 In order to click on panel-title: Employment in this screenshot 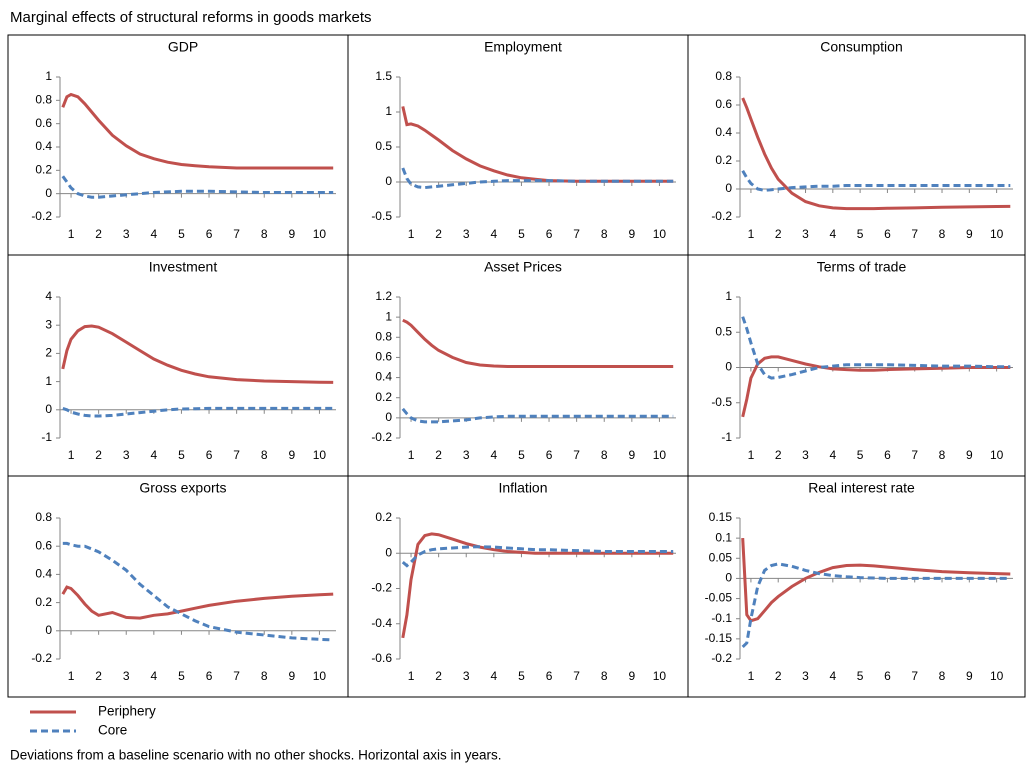, I will do `click(523, 47)`.